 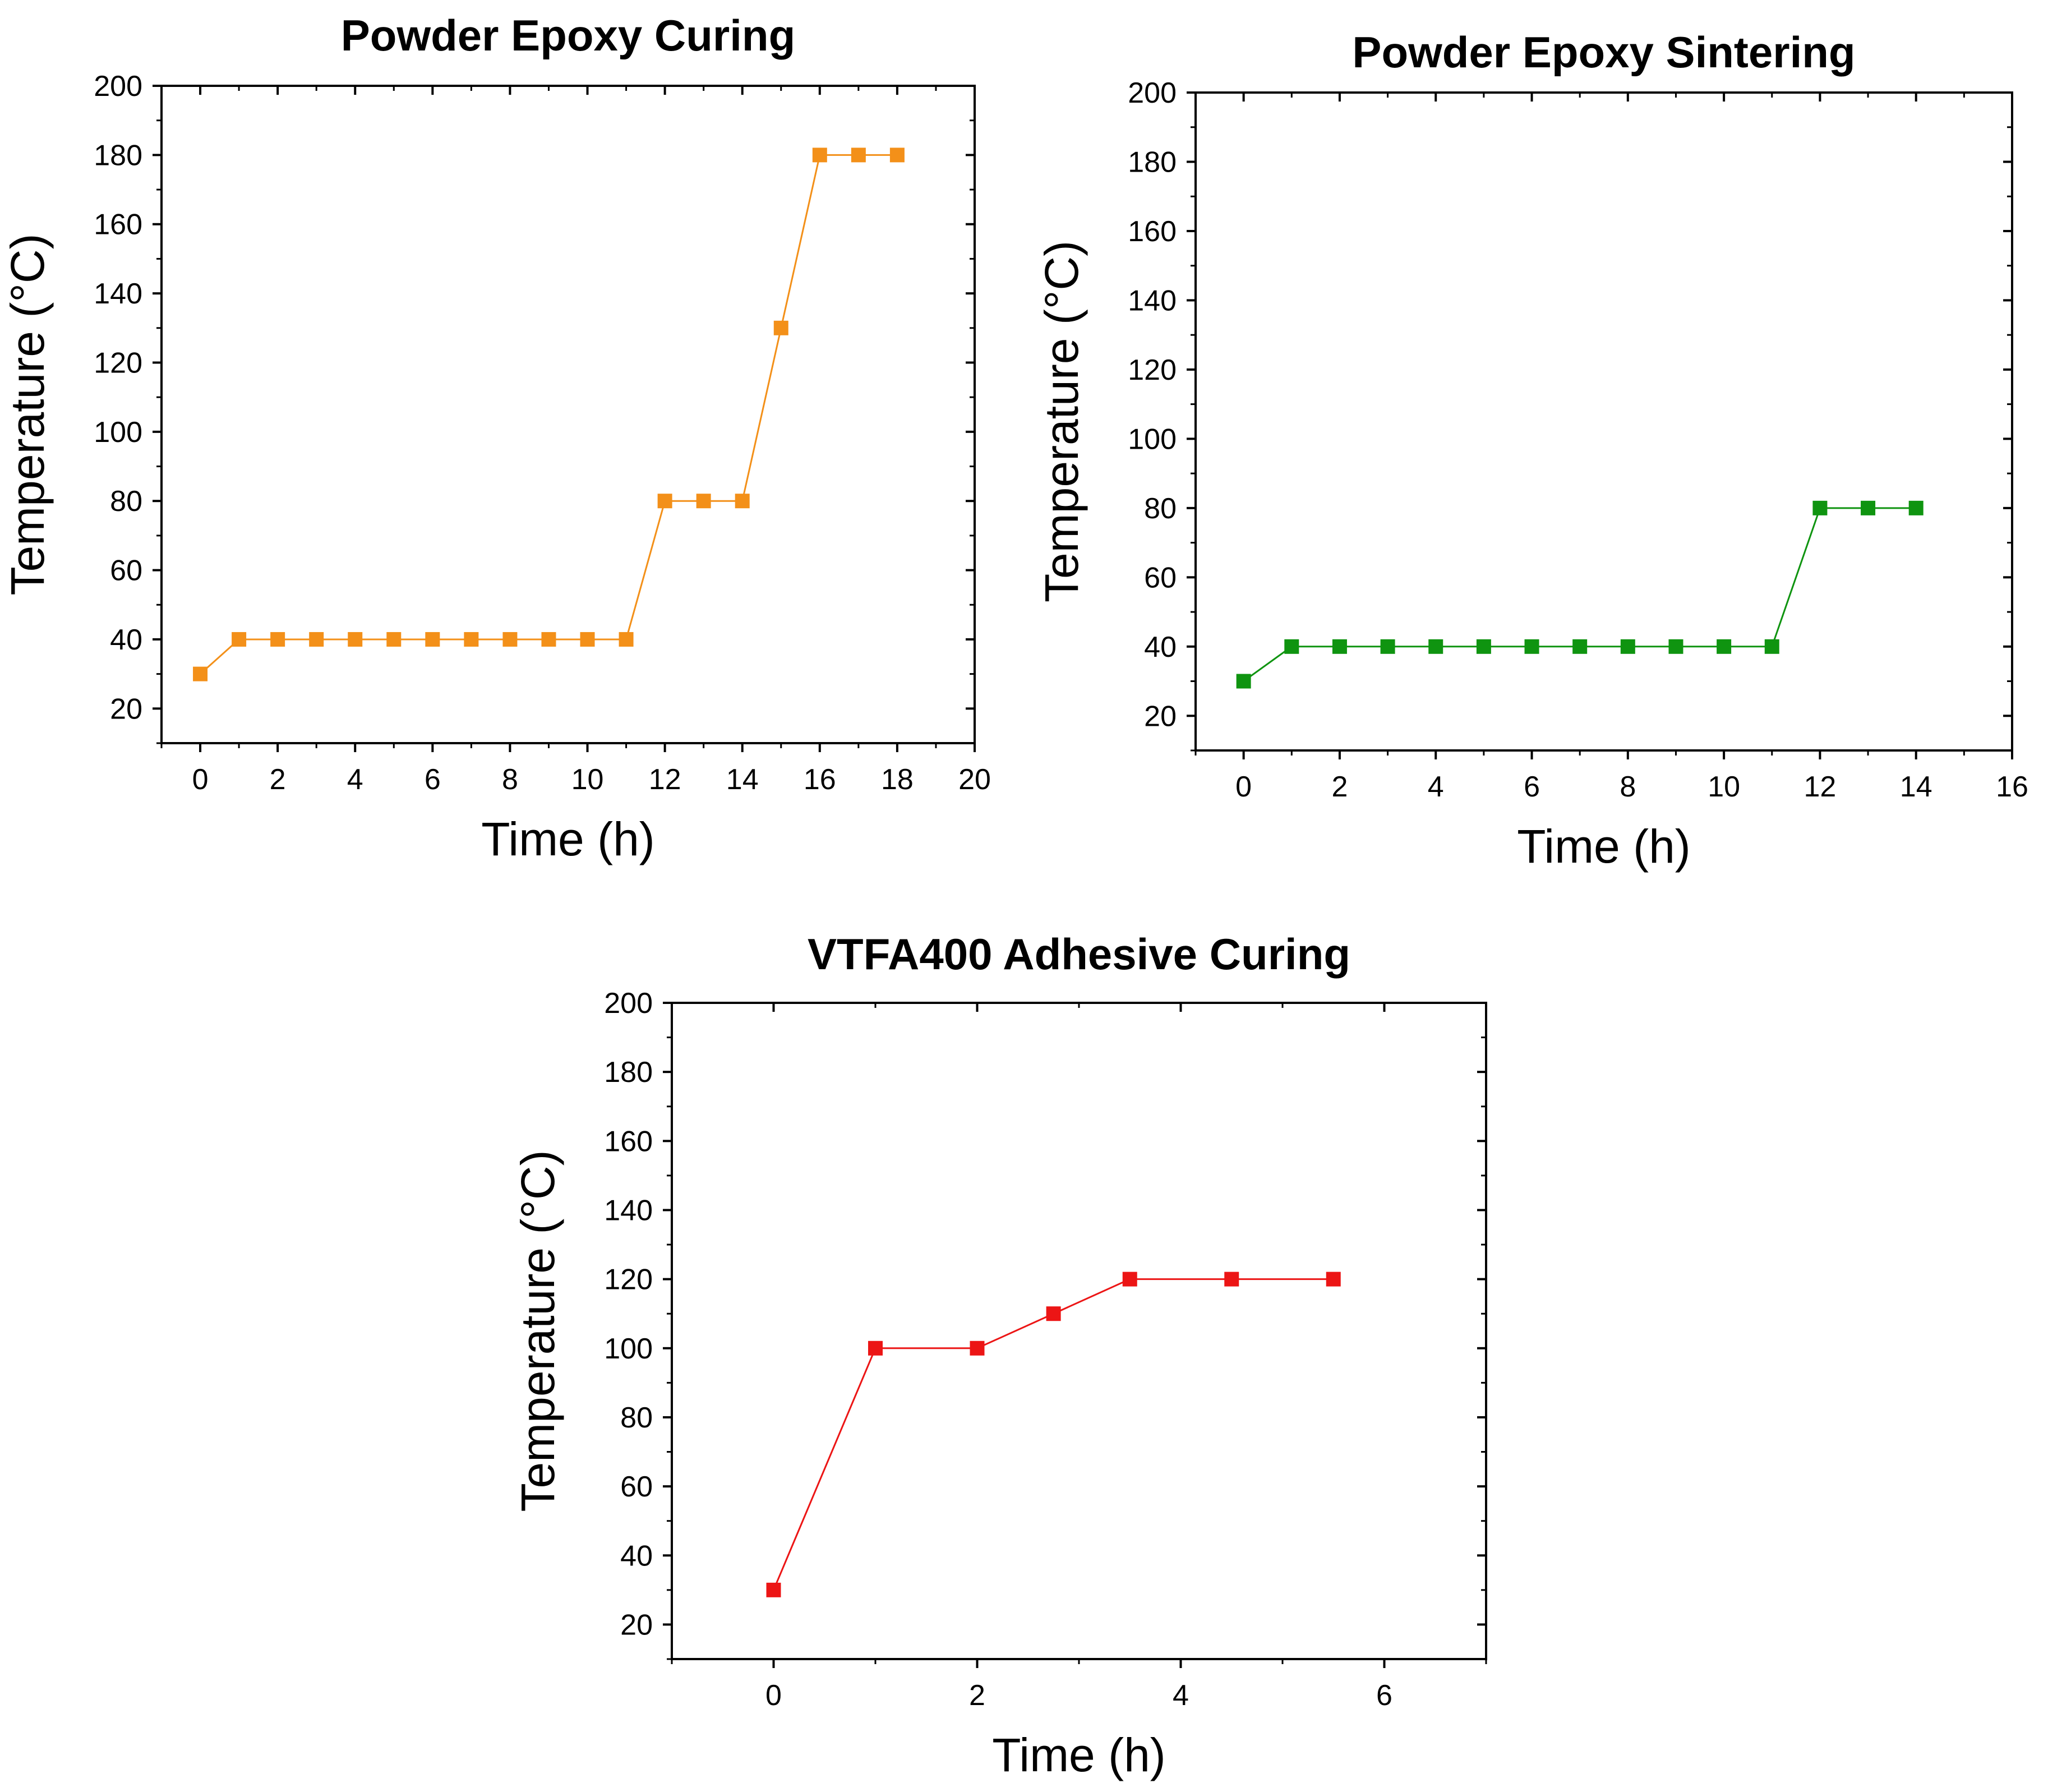 I want to click on data-point-3-5h, so click(x=1129, y=1279).